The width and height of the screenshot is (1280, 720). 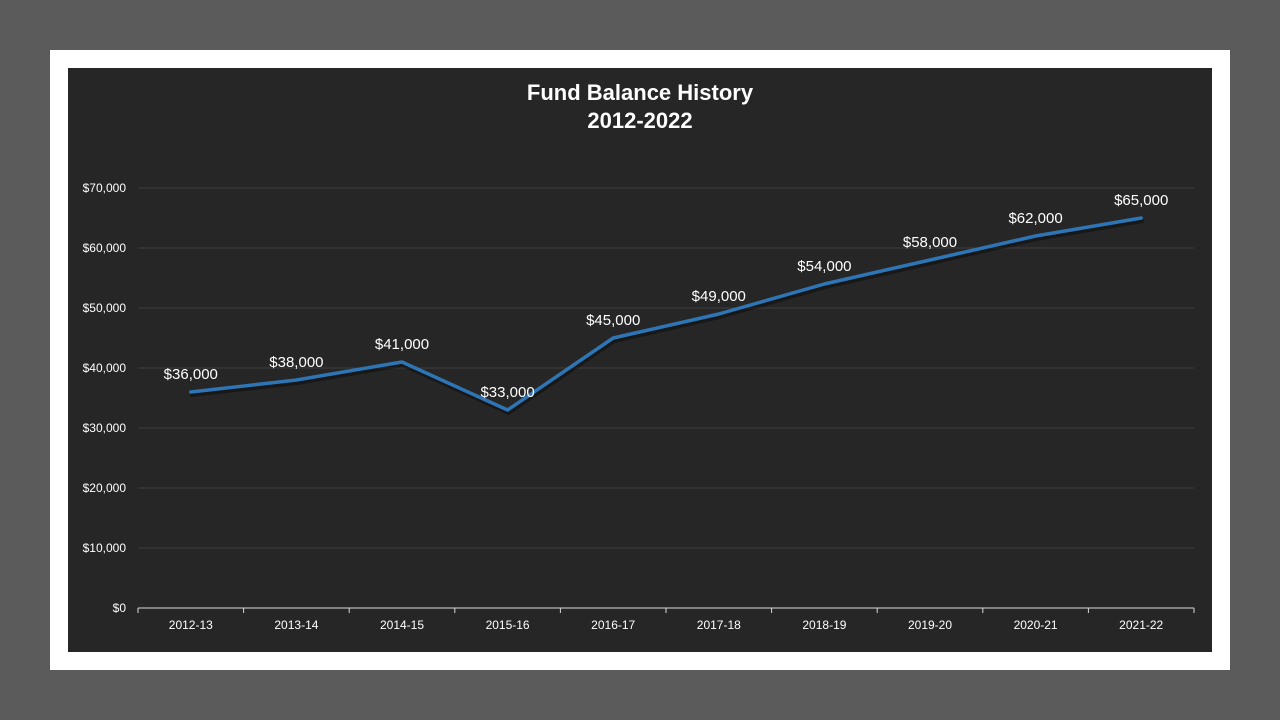 What do you see at coordinates (191, 374) in the screenshot?
I see `data-label: $36,000` at bounding box center [191, 374].